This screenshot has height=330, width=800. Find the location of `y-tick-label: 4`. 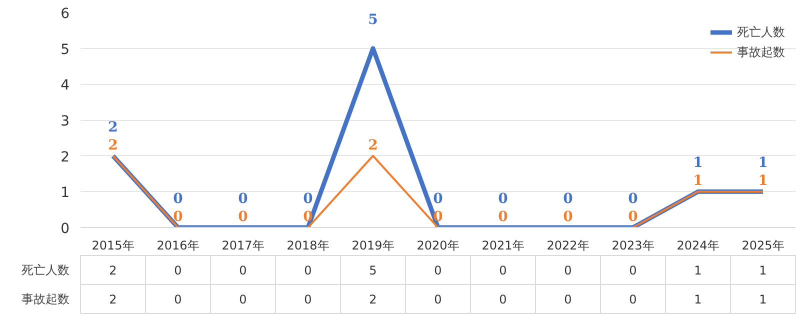

y-tick-label: 4 is located at coordinates (65, 86).